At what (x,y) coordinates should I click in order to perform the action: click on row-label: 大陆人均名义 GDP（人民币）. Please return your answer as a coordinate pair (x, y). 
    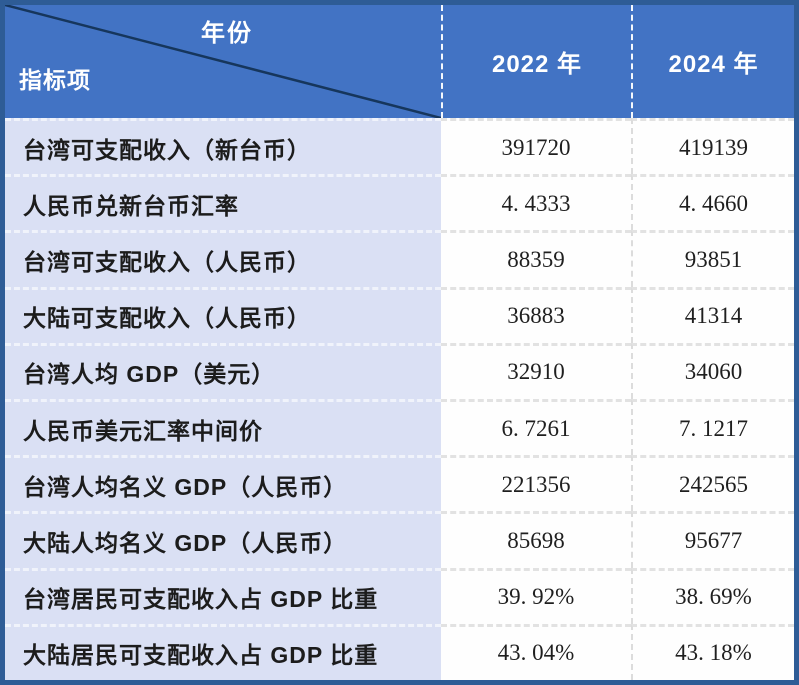
    Looking at the image, I should click on (223, 539).